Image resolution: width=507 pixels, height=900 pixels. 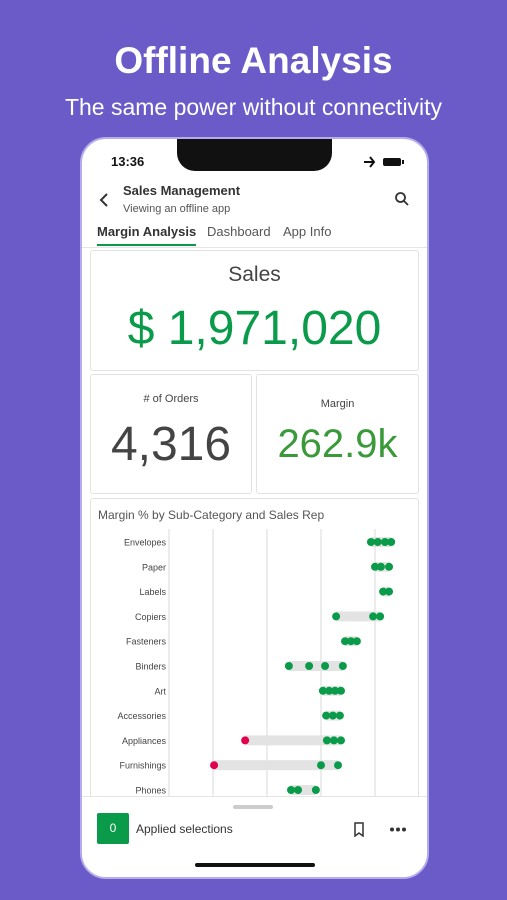 What do you see at coordinates (141, 716) in the screenshot?
I see `y-tick-label: Accessories` at bounding box center [141, 716].